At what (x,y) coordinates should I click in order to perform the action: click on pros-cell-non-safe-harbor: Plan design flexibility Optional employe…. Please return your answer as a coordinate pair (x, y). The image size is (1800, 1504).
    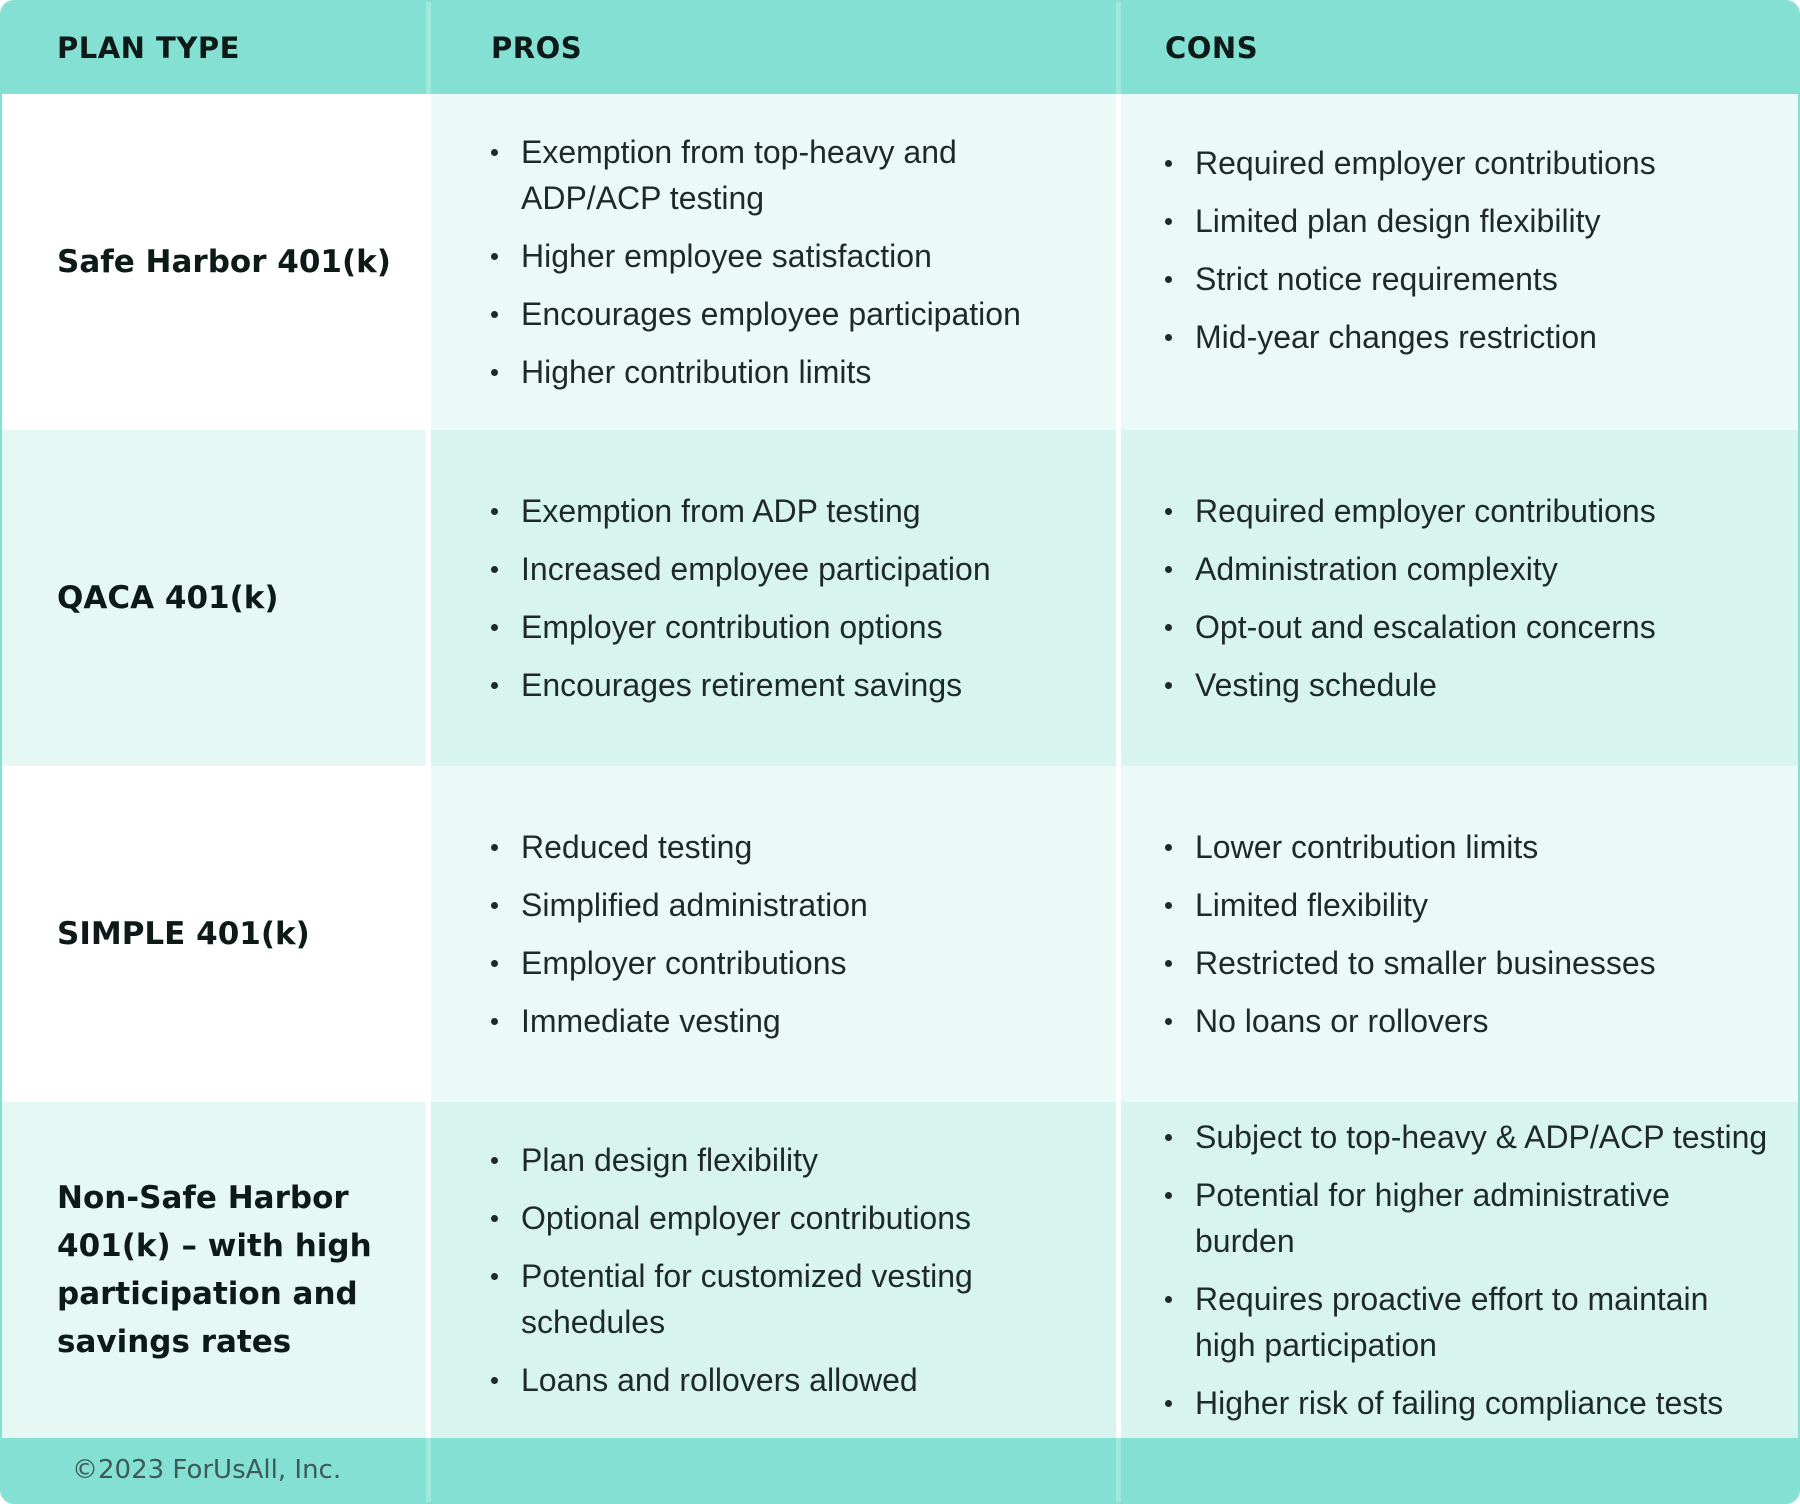
    Looking at the image, I should click on (771, 1270).